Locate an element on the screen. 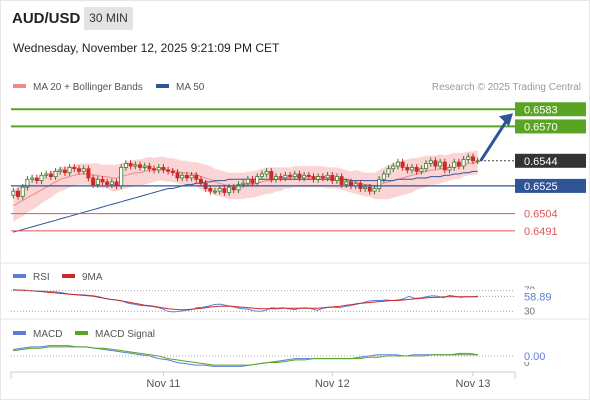 The image size is (590, 400). copyright-label: Research © 2025 Trading Central is located at coordinates (506, 87).